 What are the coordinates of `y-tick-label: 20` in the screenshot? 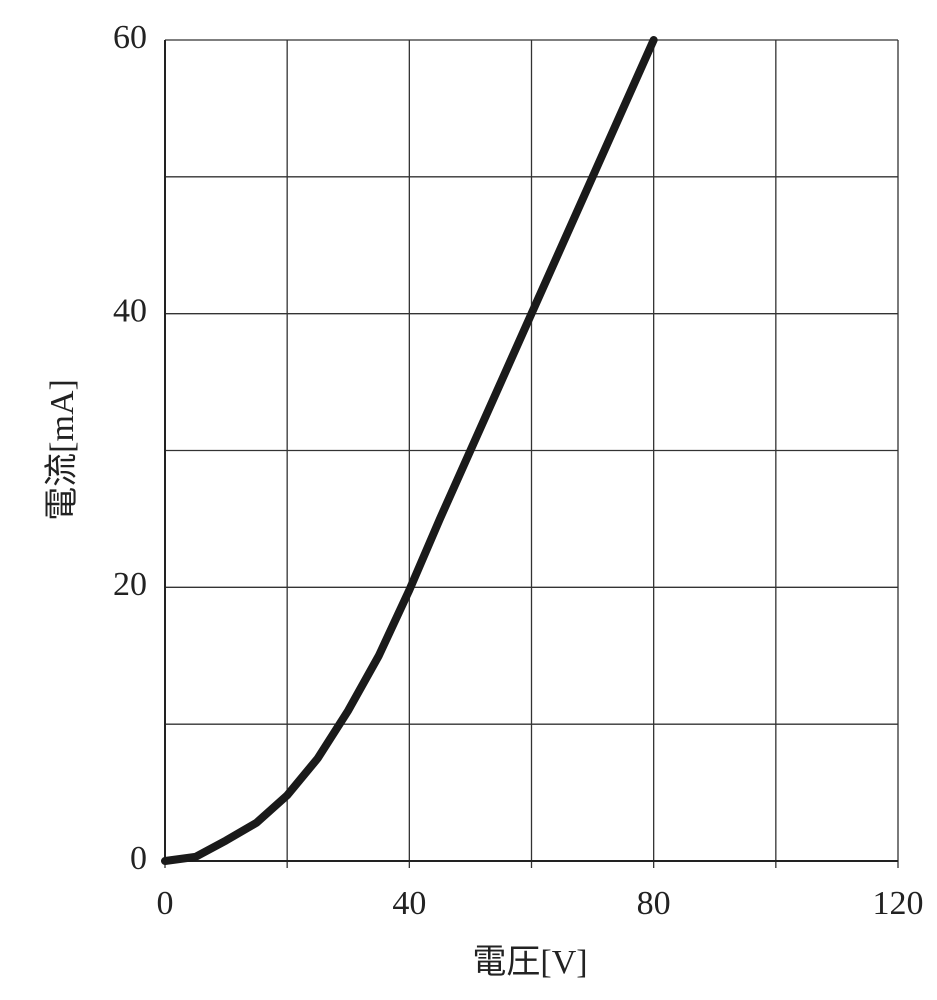 It's located at (130, 584).